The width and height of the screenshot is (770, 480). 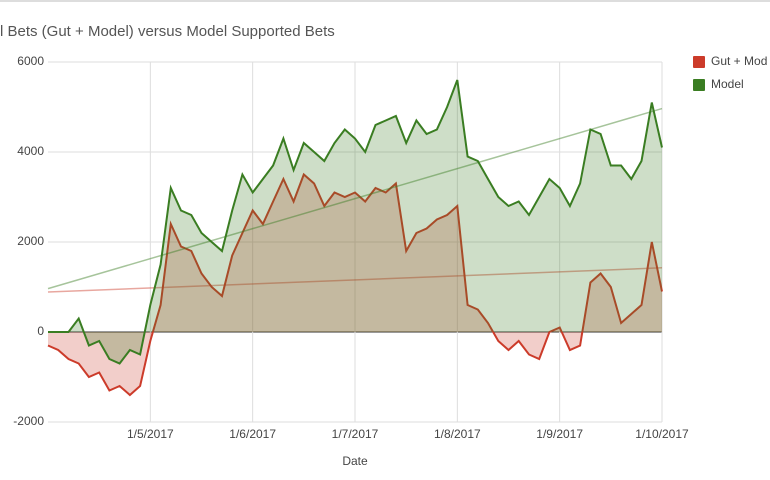 What do you see at coordinates (30, 61) in the screenshot?
I see `y-tick-label: 6000` at bounding box center [30, 61].